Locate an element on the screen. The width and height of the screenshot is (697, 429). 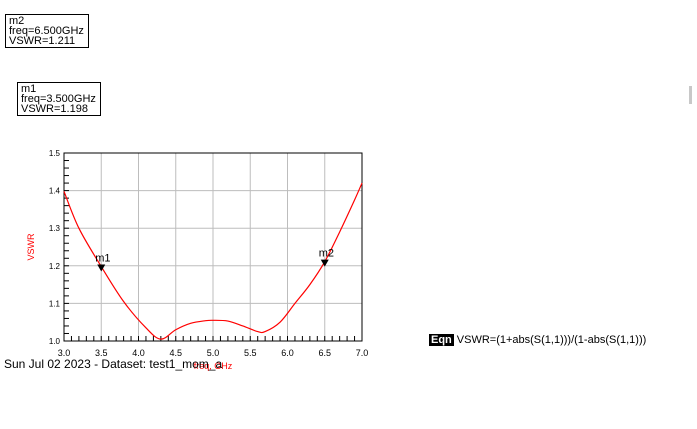
x-tick-label: 7.0 is located at coordinates (362, 353).